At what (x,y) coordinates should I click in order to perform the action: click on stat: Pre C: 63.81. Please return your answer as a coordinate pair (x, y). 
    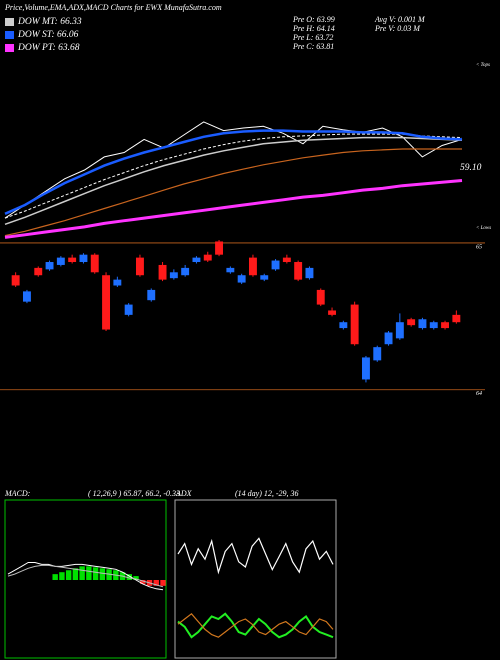
    Looking at the image, I should click on (313, 46).